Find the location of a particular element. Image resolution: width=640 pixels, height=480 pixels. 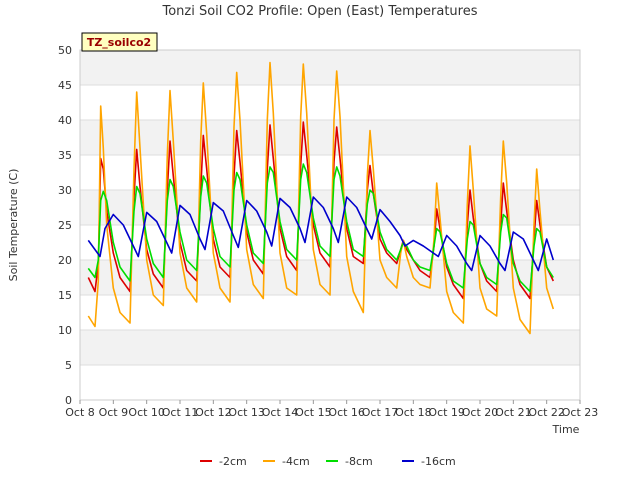

legend-label: -2cm is located at coordinates (233, 461).